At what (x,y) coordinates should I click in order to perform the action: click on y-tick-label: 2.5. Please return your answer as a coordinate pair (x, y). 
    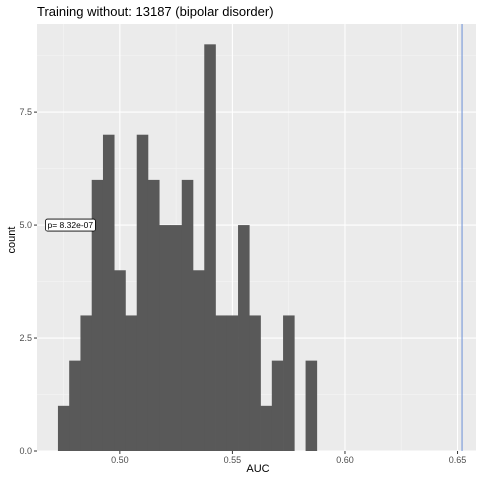
    Looking at the image, I should click on (25, 338).